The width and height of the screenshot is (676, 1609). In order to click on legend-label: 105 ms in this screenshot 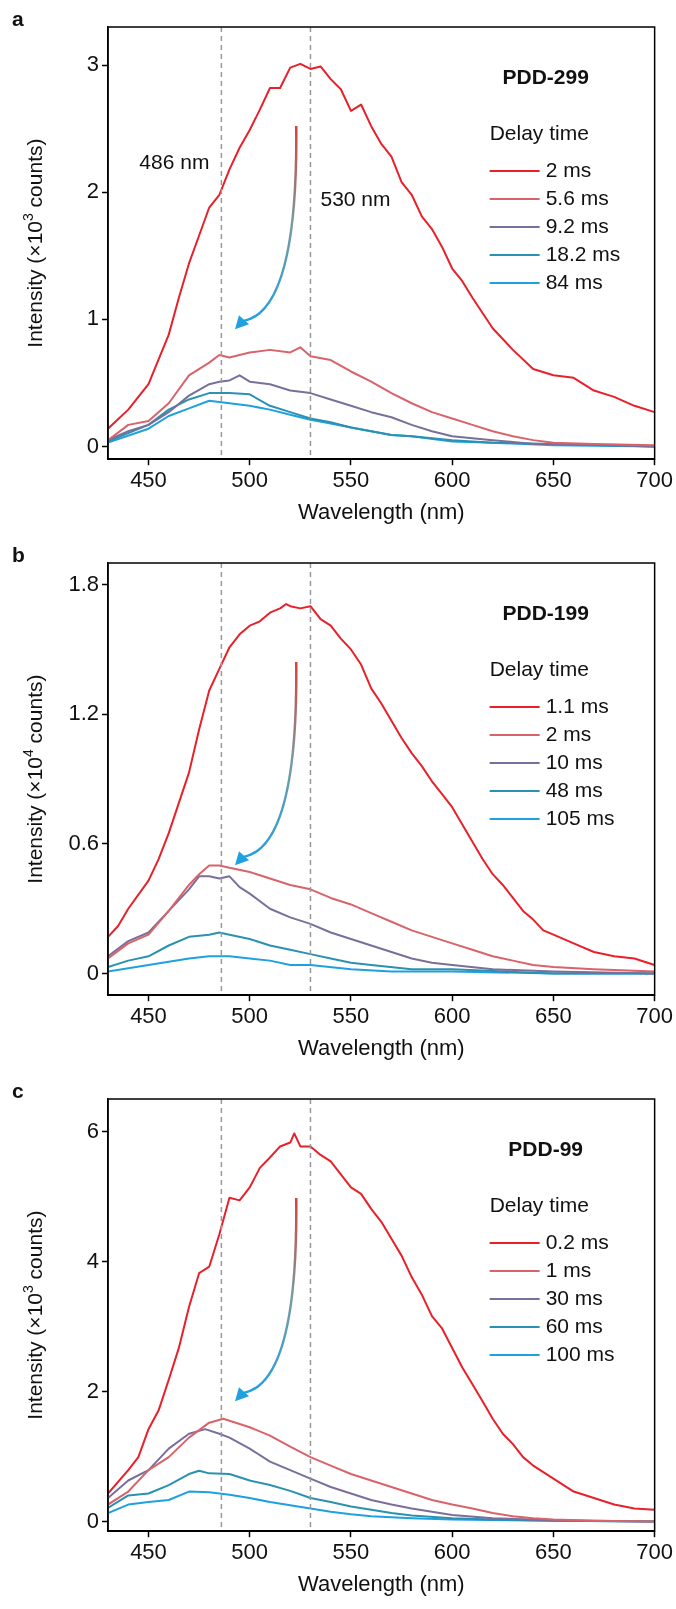, I will do `click(580, 817)`.